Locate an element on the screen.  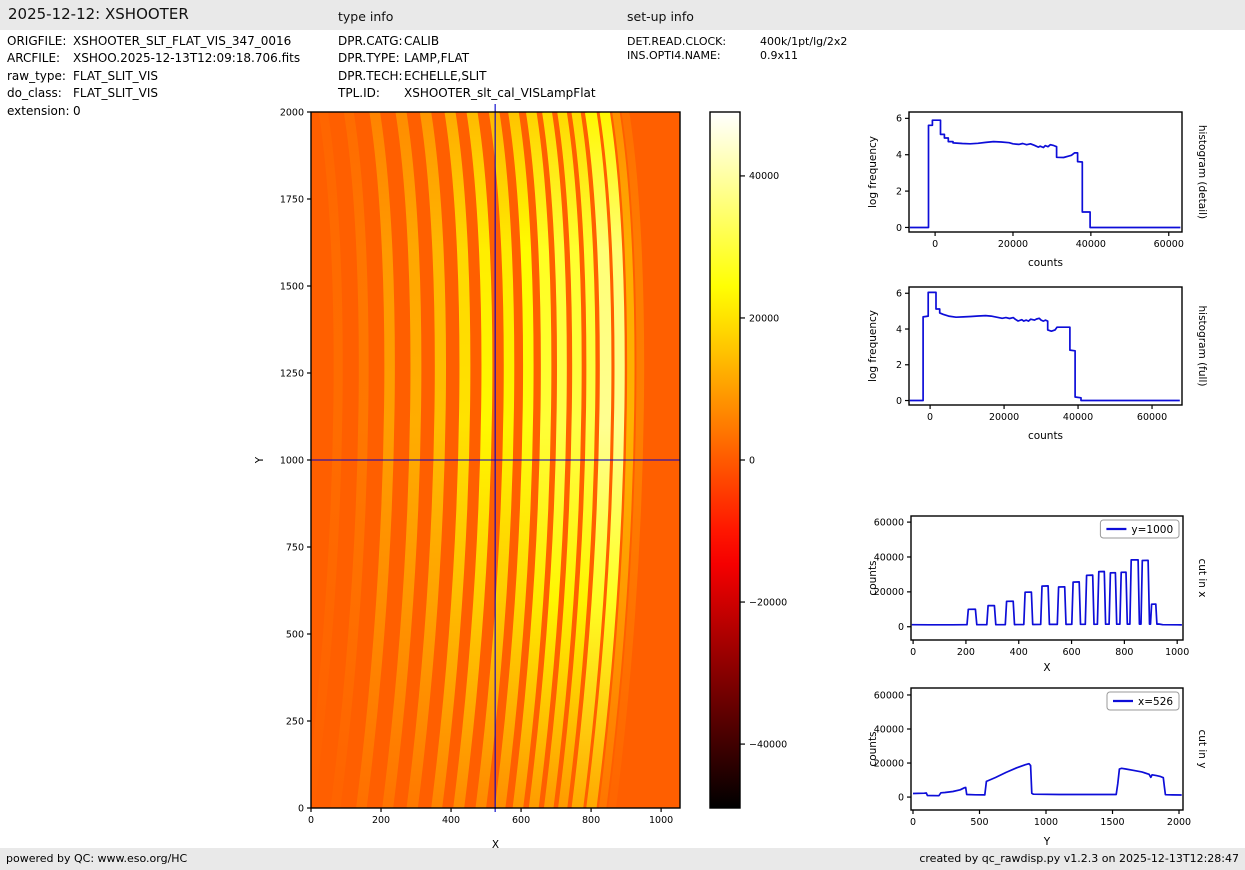
y-tick-label: 6 is located at coordinates (899, 294).